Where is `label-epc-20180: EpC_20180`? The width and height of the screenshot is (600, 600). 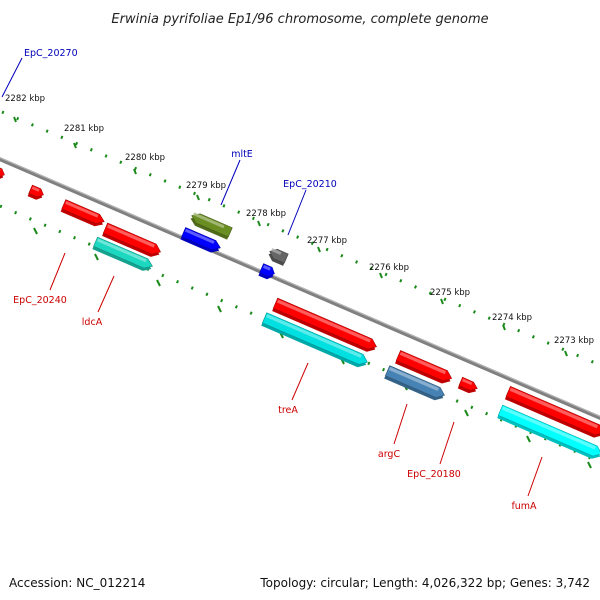 label-epc-20180: EpC_20180 is located at coordinates (434, 474).